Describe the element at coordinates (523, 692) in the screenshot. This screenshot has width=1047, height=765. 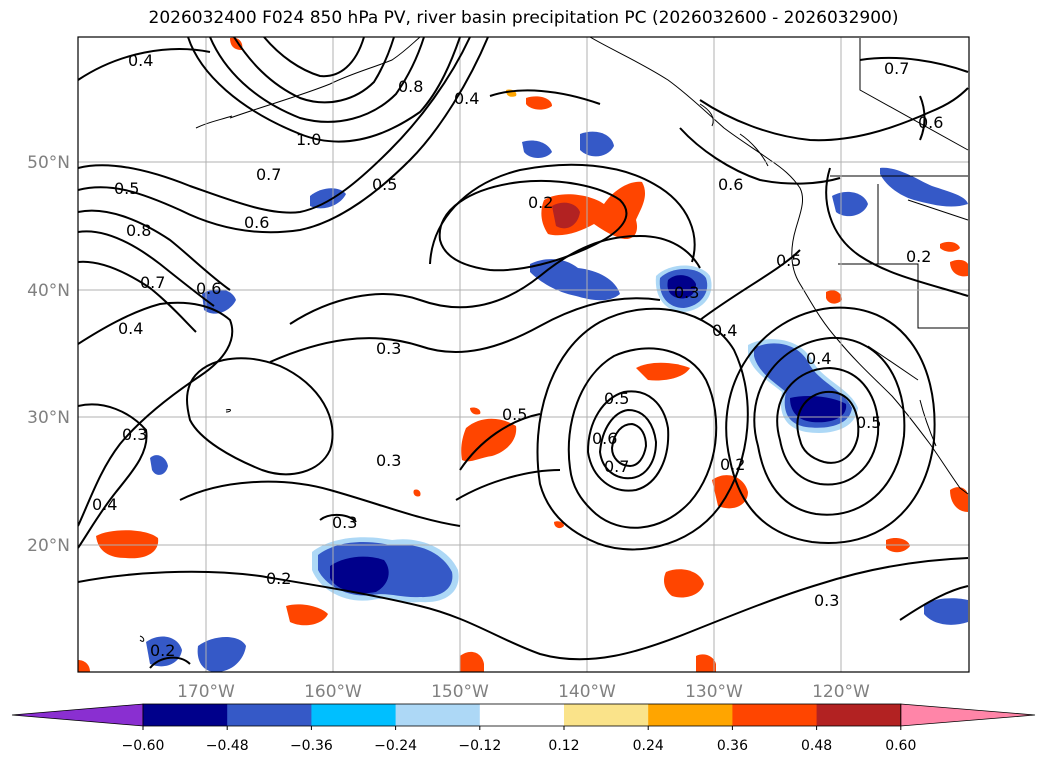
I see `longitude-labels: 170°W 160°W 150°W 140°W 130°W 120°W` at that location.